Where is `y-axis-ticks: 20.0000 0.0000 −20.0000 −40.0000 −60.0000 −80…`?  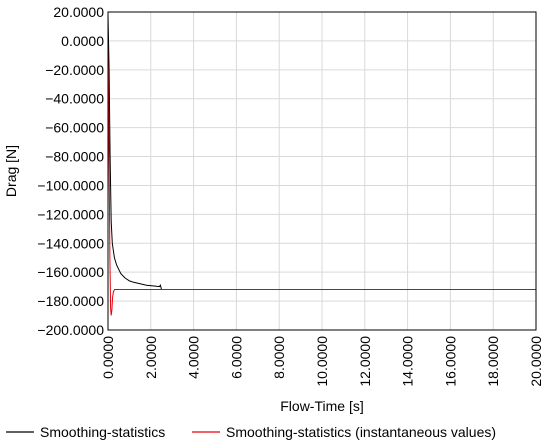
y-axis-ticks: 20.0000 0.0000 −20.0000 −40.0000 −60.0000 −80… is located at coordinates (70, 171).